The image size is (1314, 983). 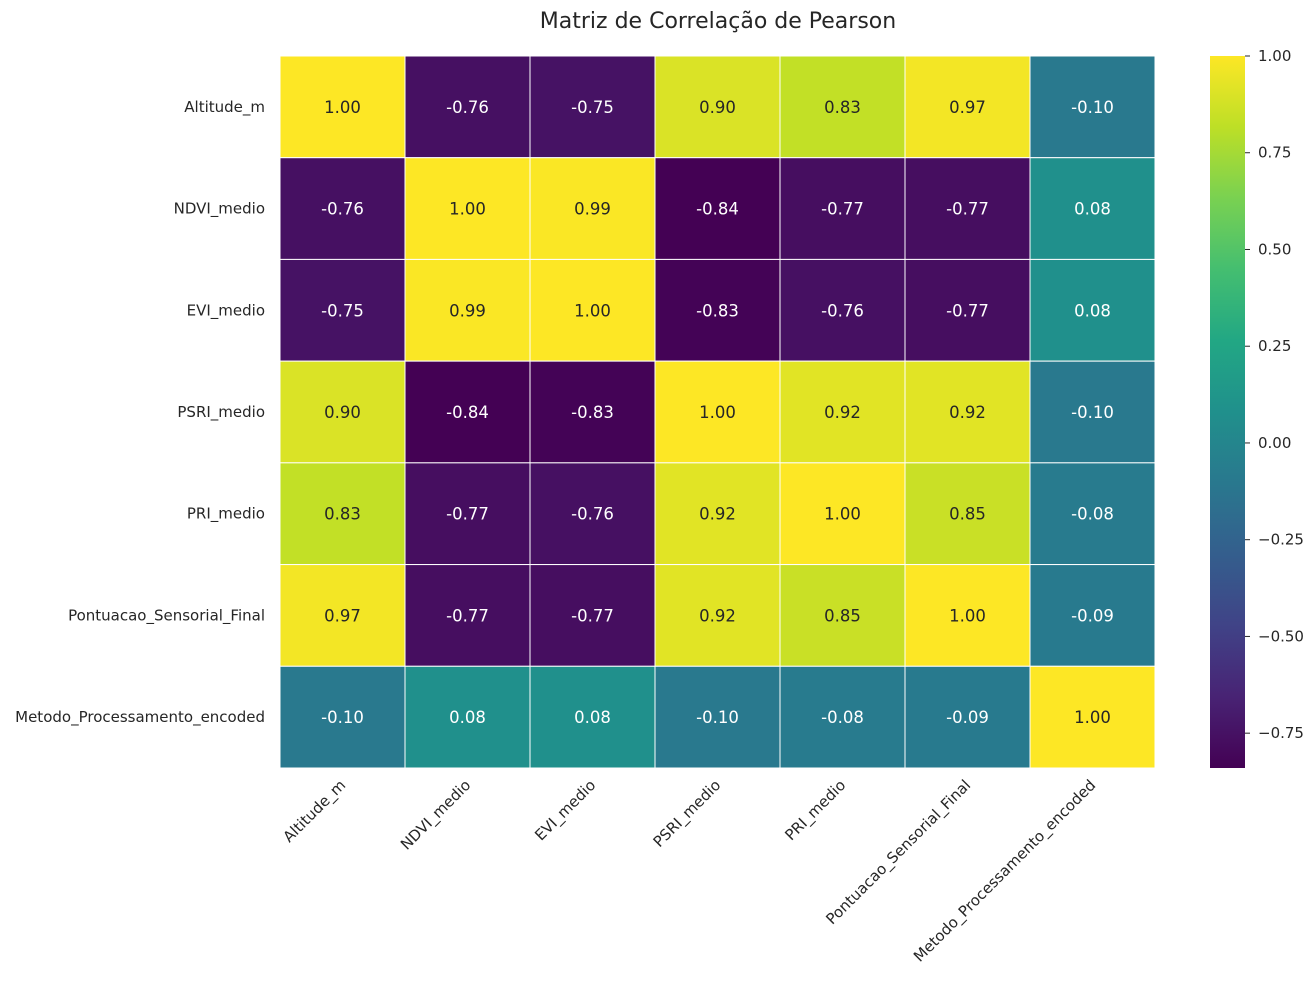 What do you see at coordinates (166, 615) in the screenshot?
I see `y-tick-label: Pontuacao_Sensorial_Final` at bounding box center [166, 615].